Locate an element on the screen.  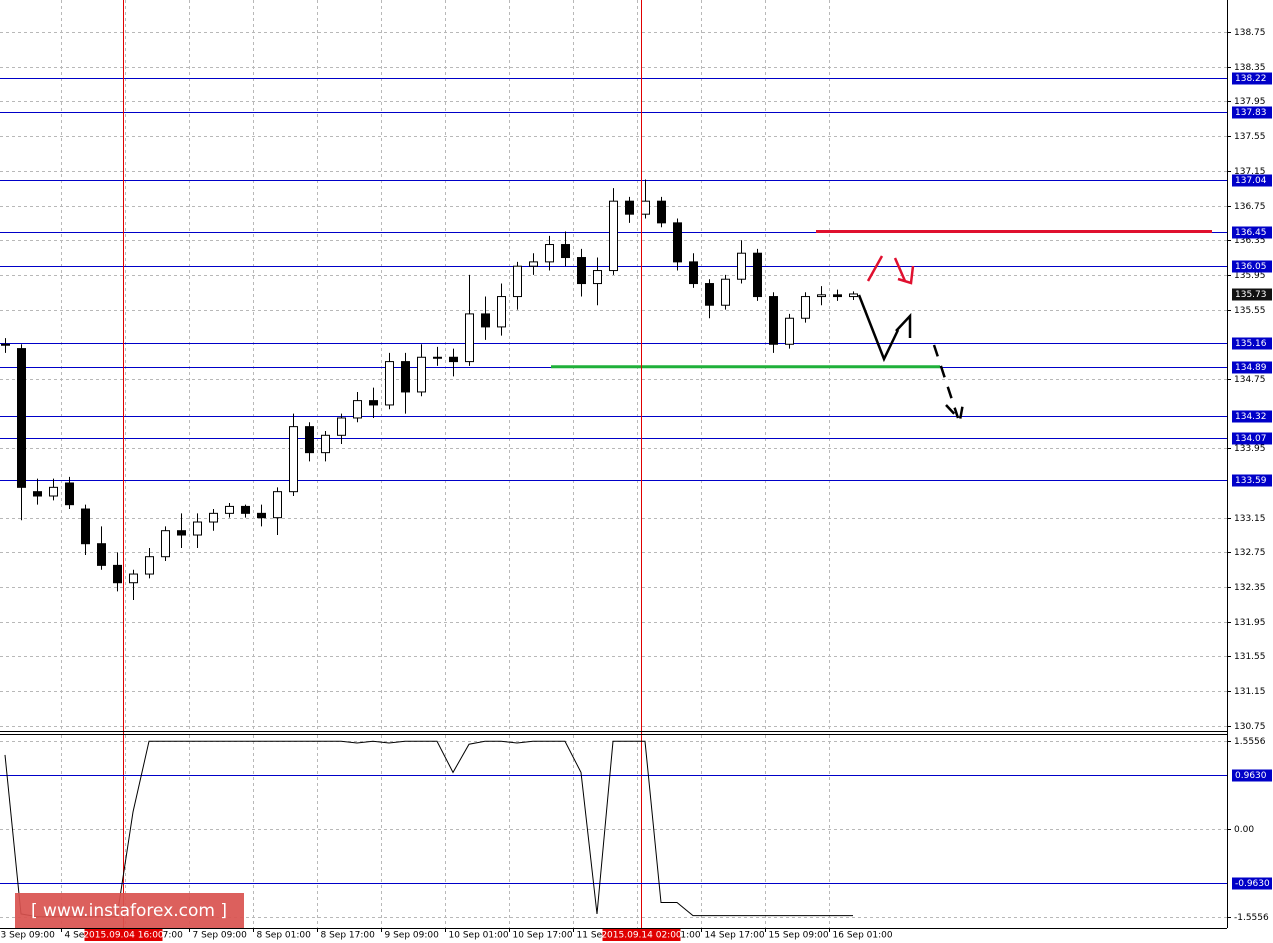
last-price-box is located at coordinates (1252, 294).